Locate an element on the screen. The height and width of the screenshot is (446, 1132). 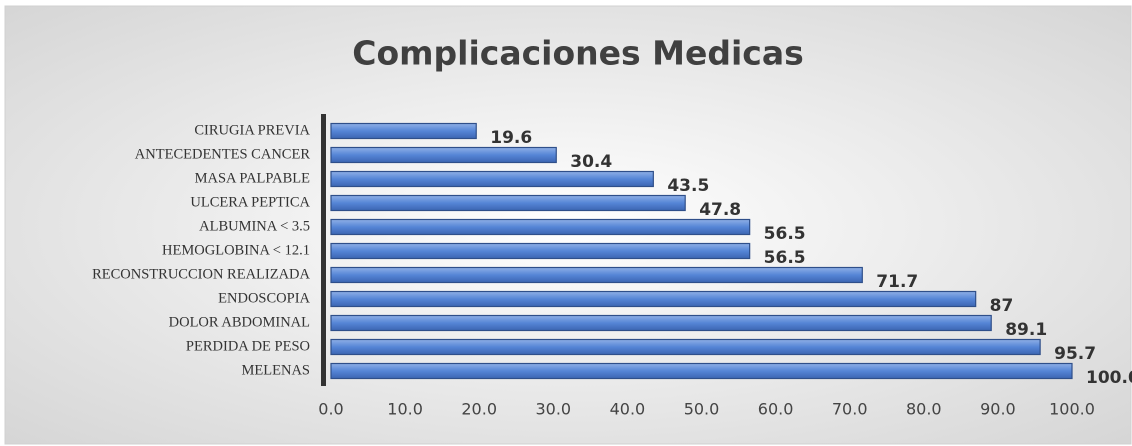
x-tick-label: 0.0 is located at coordinates (330, 409).